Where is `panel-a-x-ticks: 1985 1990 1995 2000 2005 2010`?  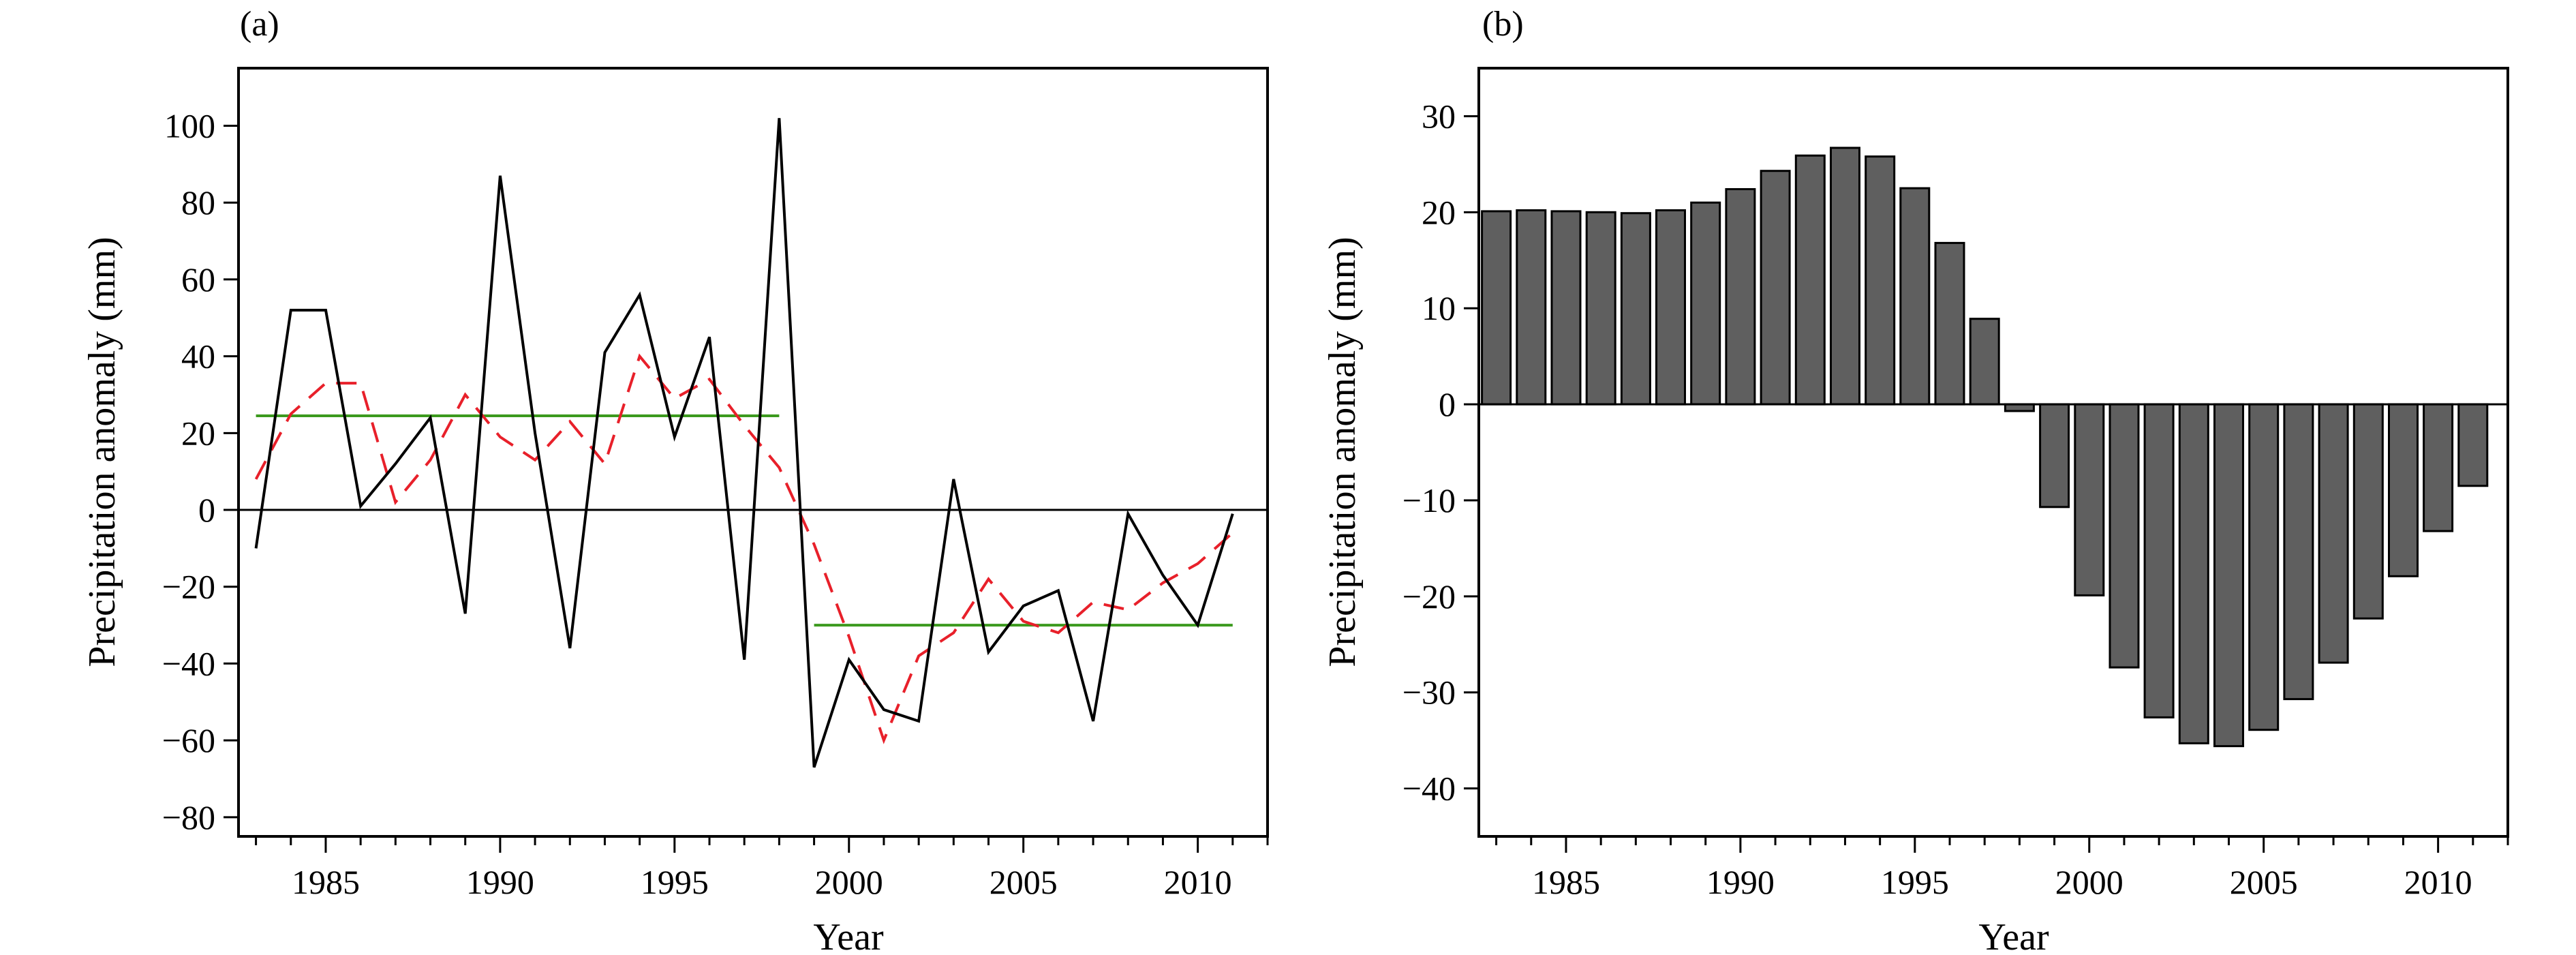 panel-a-x-ticks: 1985 1990 1995 2000 2005 2010 is located at coordinates (762, 868).